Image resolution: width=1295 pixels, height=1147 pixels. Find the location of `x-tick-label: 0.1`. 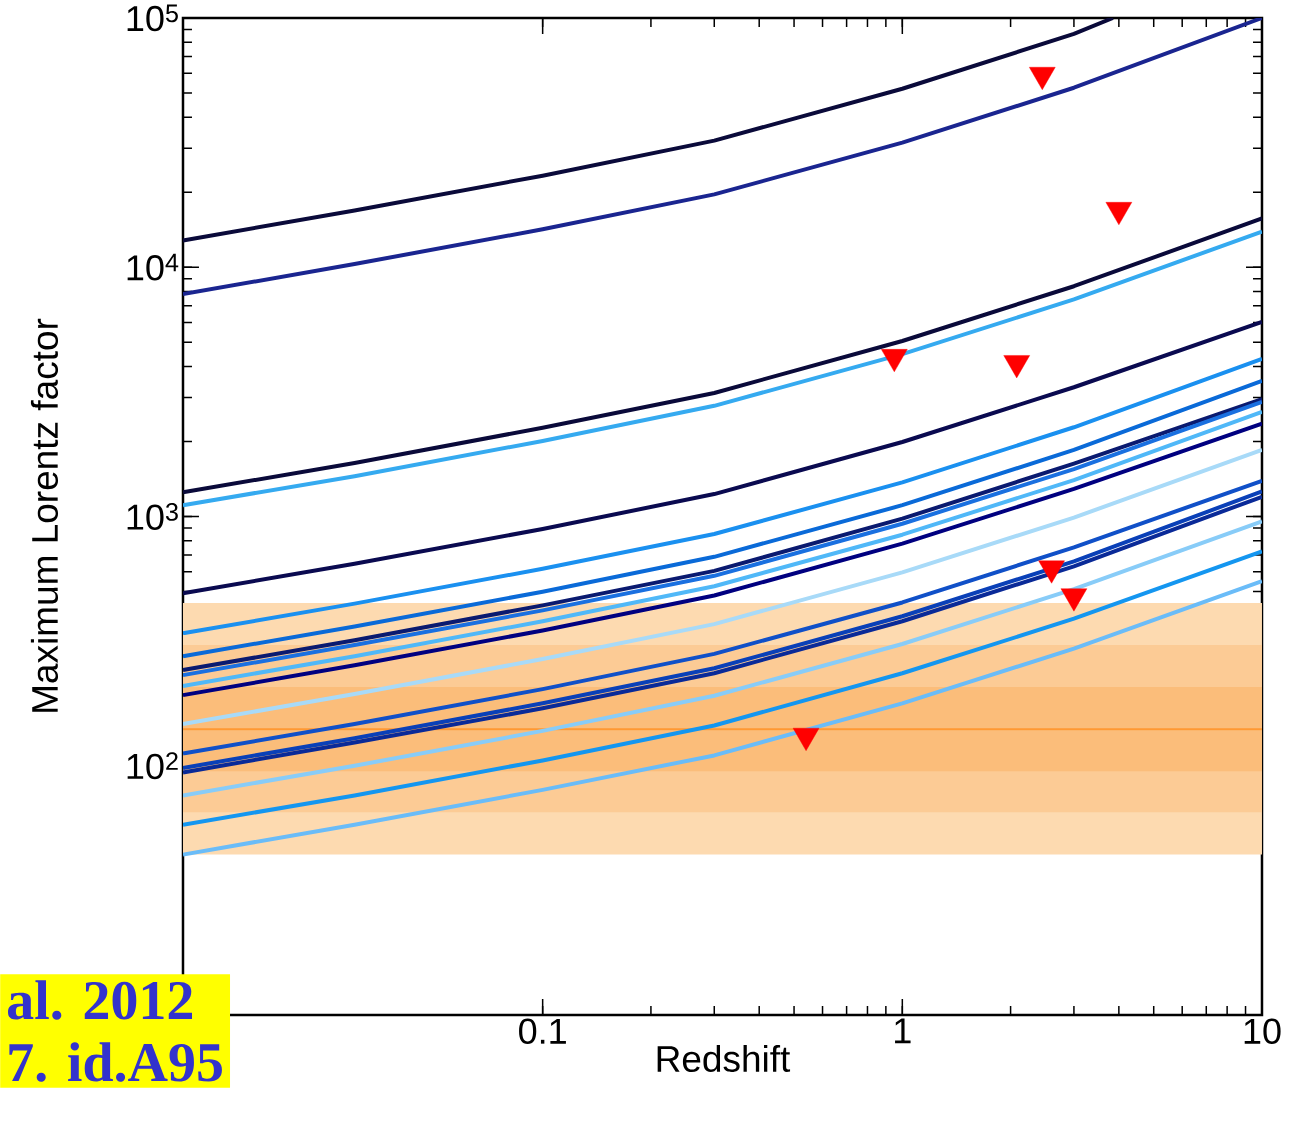

x-tick-label: 0.1 is located at coordinates (542, 1031).